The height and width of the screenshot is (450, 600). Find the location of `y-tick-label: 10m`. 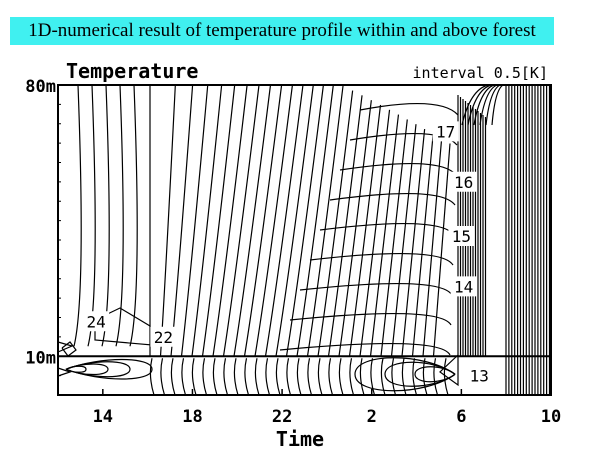

y-tick-label: 10m is located at coordinates (40, 358).